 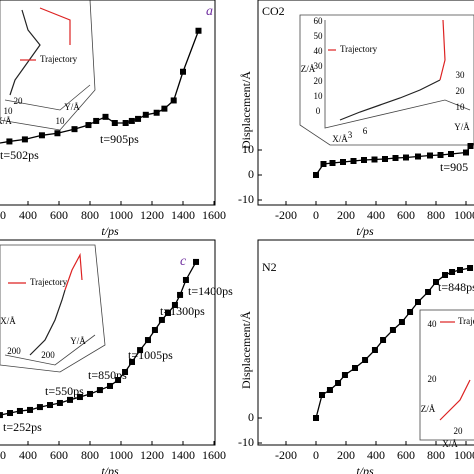 What do you see at coordinates (433, 324) in the screenshot?
I see `inset-label: 40` at bounding box center [433, 324].